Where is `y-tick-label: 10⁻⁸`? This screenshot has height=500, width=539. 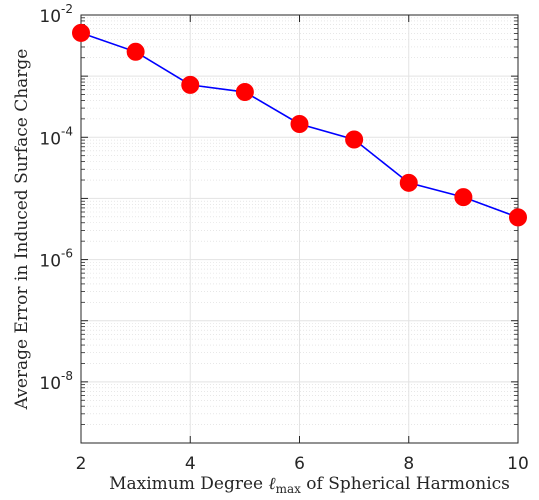 y-tick-label: 10⁻⁸ is located at coordinates (56, 381).